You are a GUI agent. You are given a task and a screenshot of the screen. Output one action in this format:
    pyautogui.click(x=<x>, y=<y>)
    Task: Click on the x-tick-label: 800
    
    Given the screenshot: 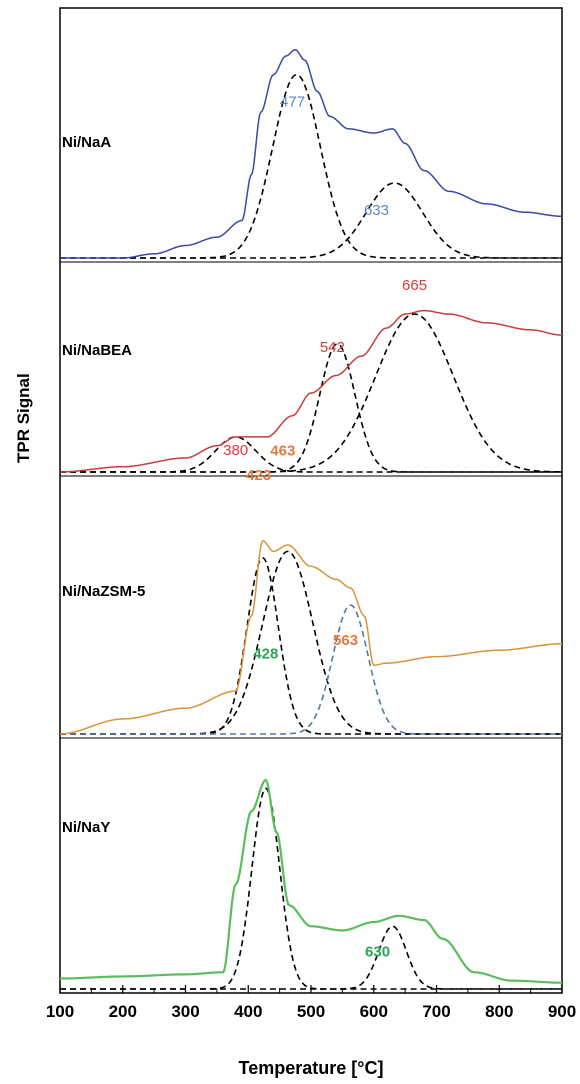 What is the action you would take?
    pyautogui.click(x=499, y=1011)
    